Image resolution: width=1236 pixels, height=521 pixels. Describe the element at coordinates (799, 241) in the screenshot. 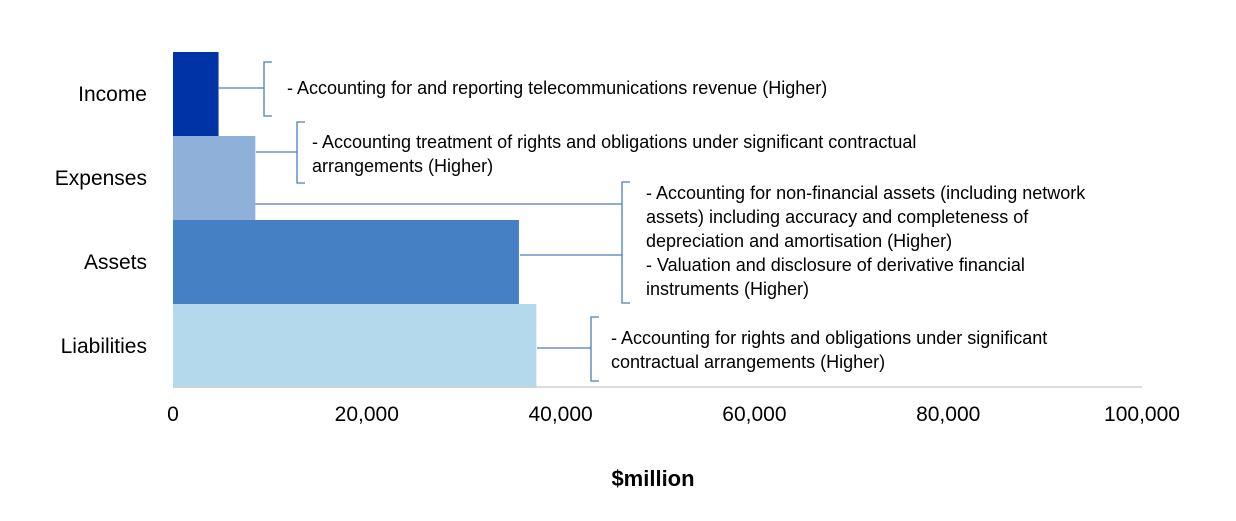

I see `annotation-text-assets: depreciation and amortisation (Higher)` at that location.